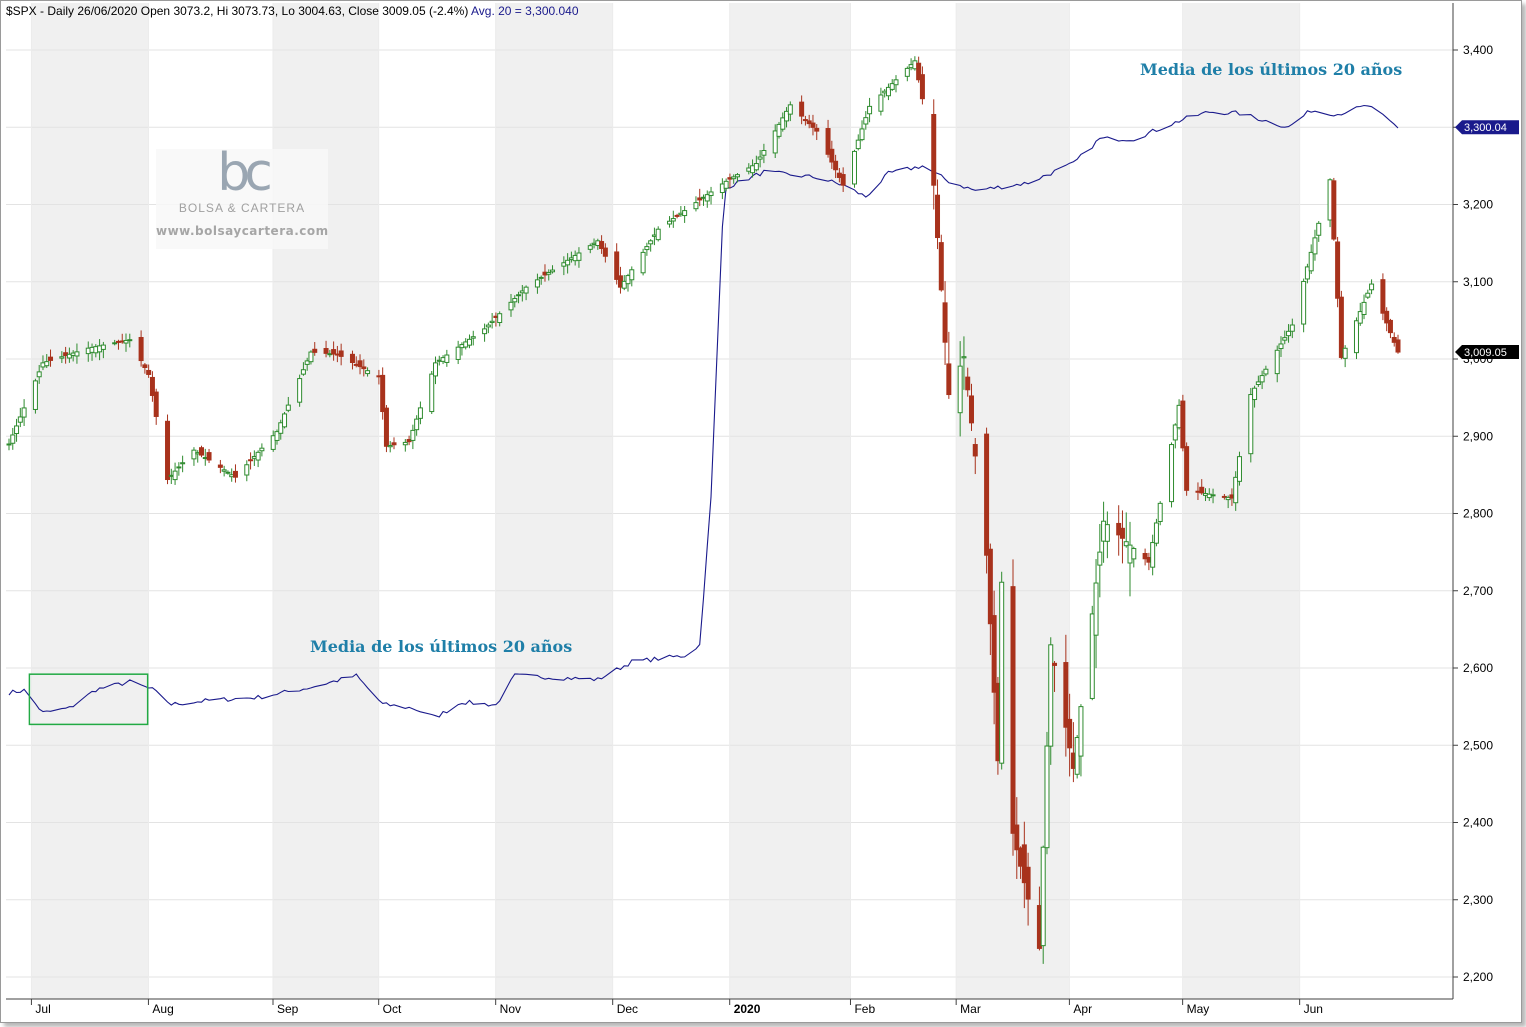 The image size is (1526, 1027). Describe the element at coordinates (1485, 353) in the screenshot. I see `last-close-tag: 3,009.05` at that location.